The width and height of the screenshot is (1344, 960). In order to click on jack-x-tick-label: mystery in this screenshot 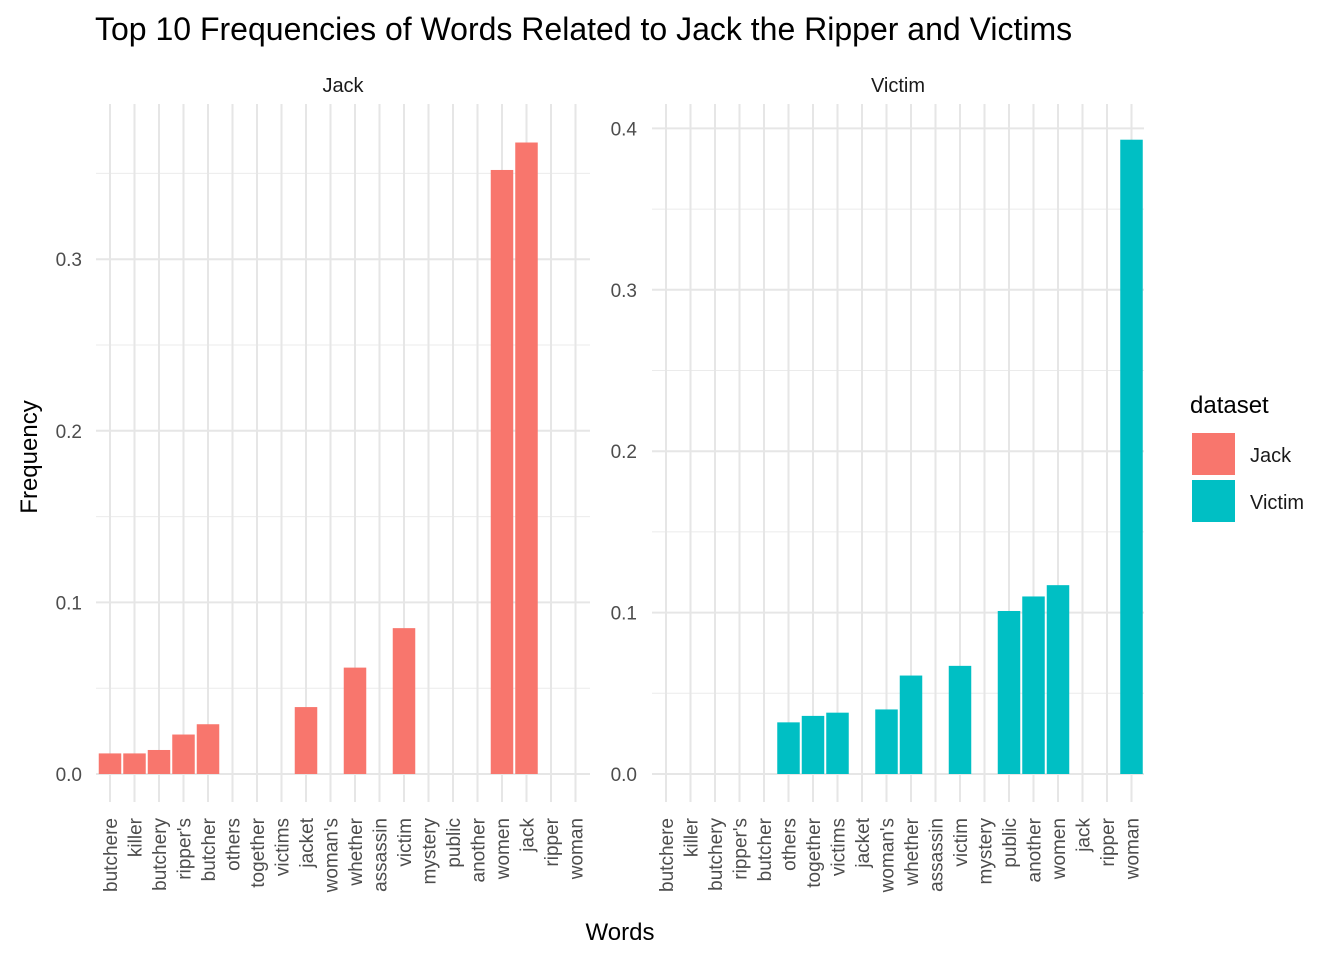, I will do `click(430, 851)`.